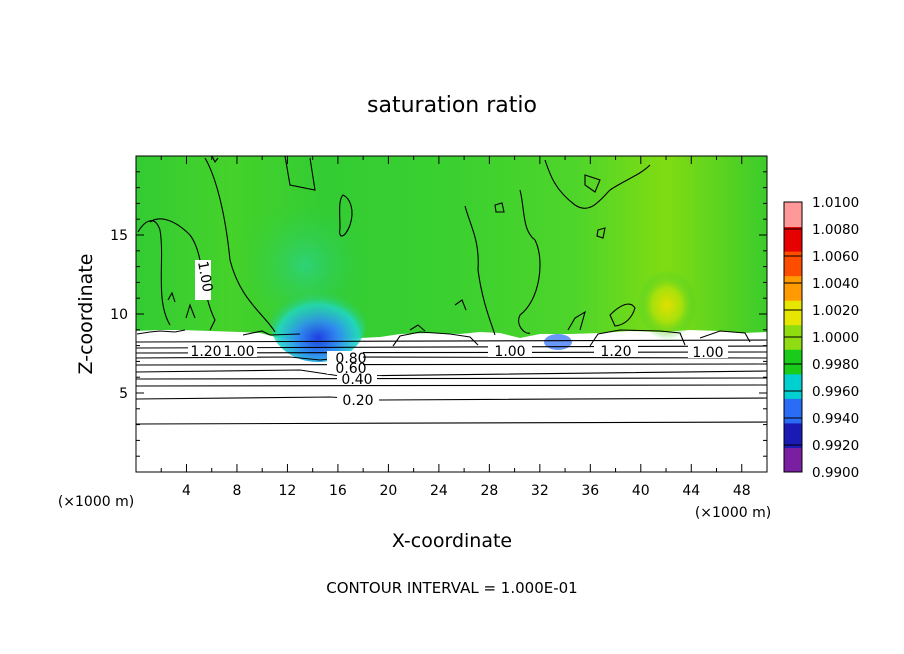  I want to click on contour-interval-footer: CONTOUR INTERVAL = 1.000E-01, so click(451, 588).